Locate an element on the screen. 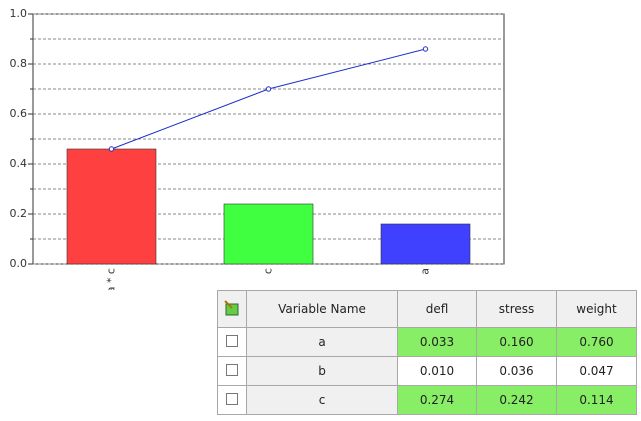 This screenshot has width=641, height=421. column-header: defl is located at coordinates (437, 309).